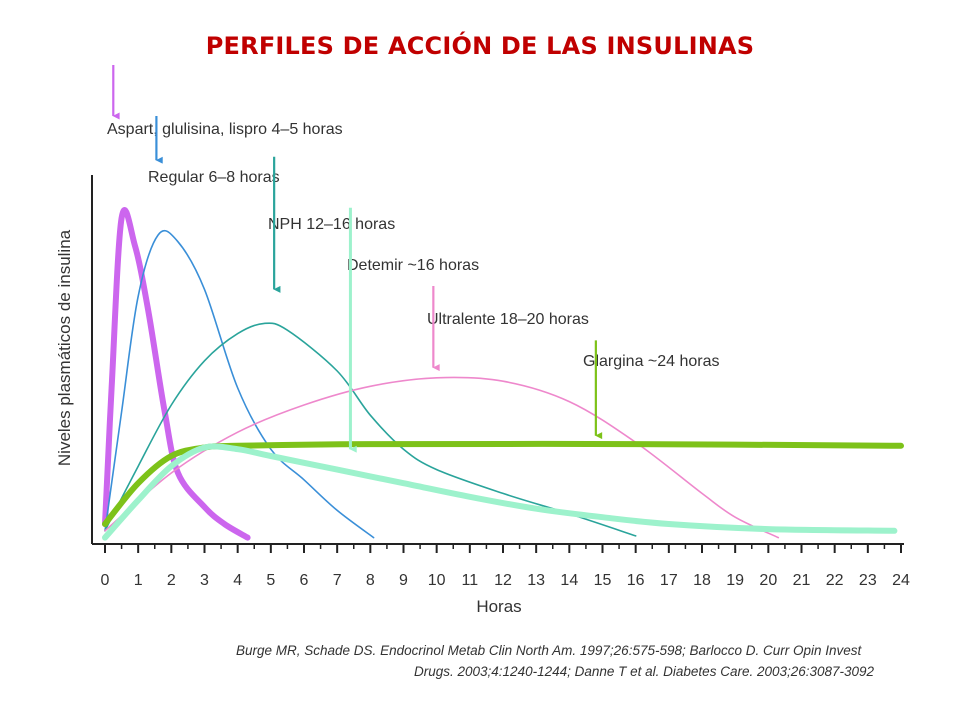 The width and height of the screenshot is (960, 720). What do you see at coordinates (470, 580) in the screenshot?
I see `x-tick-label: 11` at bounding box center [470, 580].